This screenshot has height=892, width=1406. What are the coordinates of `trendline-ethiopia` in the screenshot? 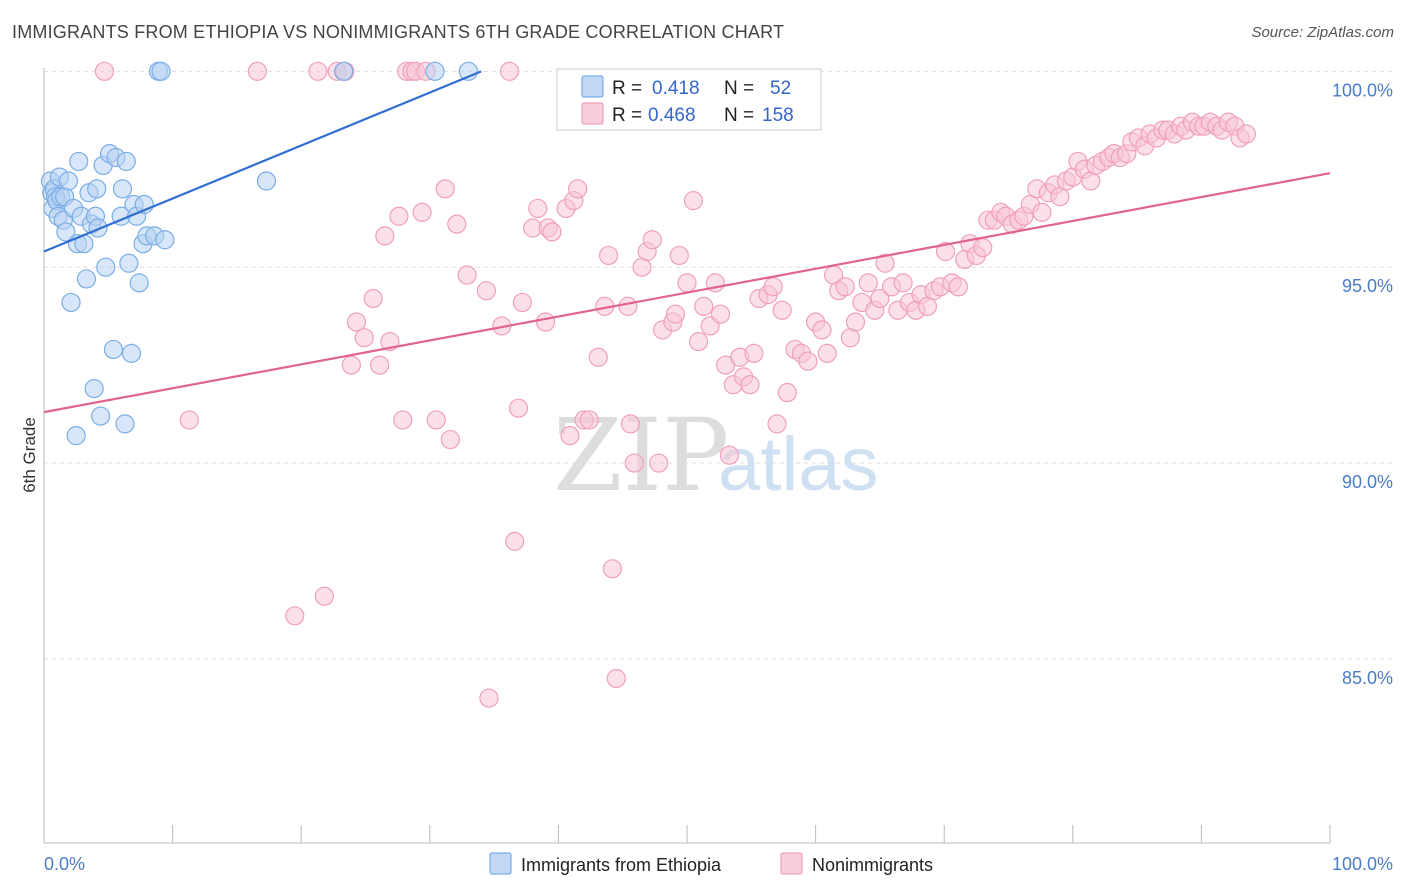 It's located at (262, 161).